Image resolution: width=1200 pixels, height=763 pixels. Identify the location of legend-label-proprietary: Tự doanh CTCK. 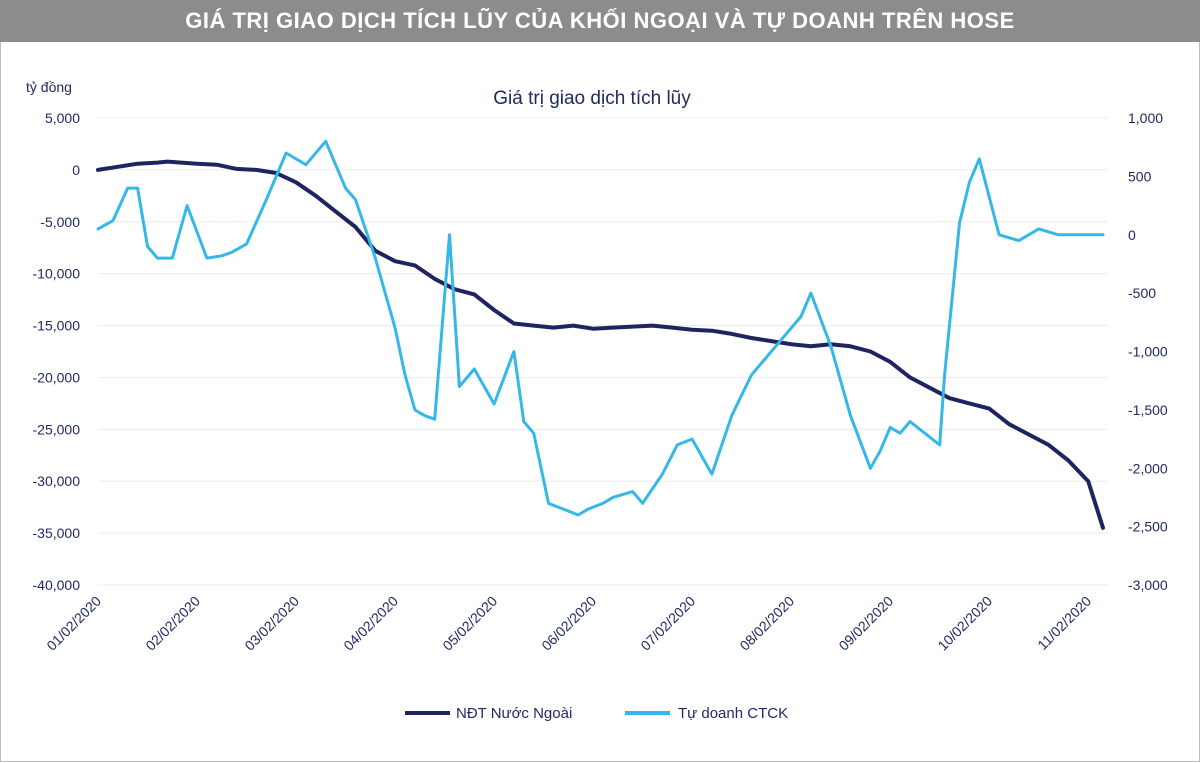
(733, 713).